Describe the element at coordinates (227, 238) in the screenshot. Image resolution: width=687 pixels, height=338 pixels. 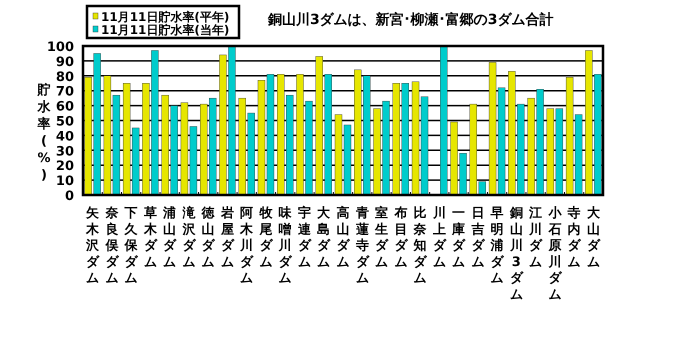
I see `x-tick-label: 岩屋ダム` at that location.